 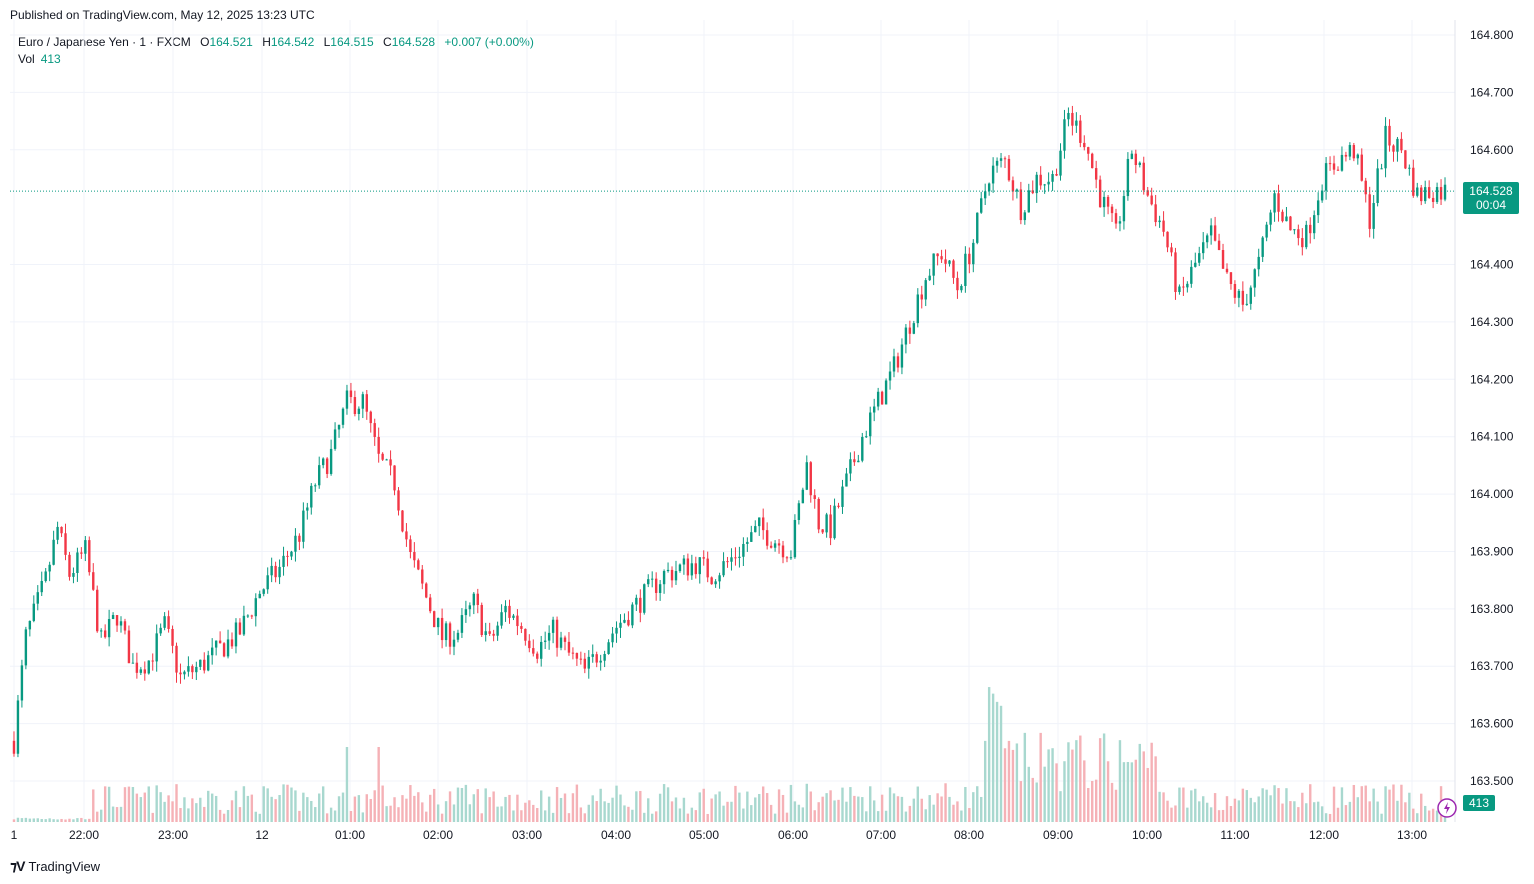 What do you see at coordinates (1492, 35) in the screenshot?
I see `price-tick-label: 164.800` at bounding box center [1492, 35].